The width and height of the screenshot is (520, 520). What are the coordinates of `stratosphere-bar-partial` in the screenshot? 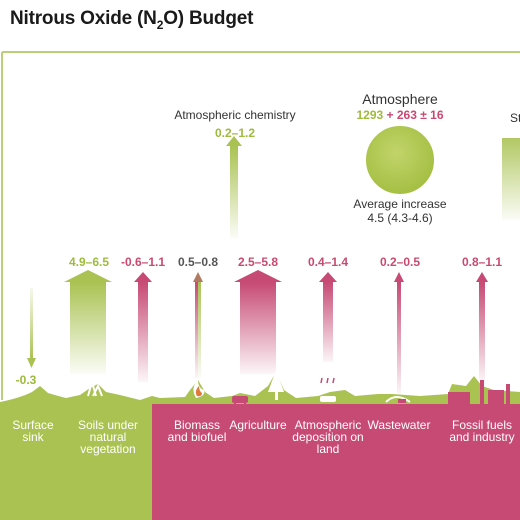 It's located at (511, 179).